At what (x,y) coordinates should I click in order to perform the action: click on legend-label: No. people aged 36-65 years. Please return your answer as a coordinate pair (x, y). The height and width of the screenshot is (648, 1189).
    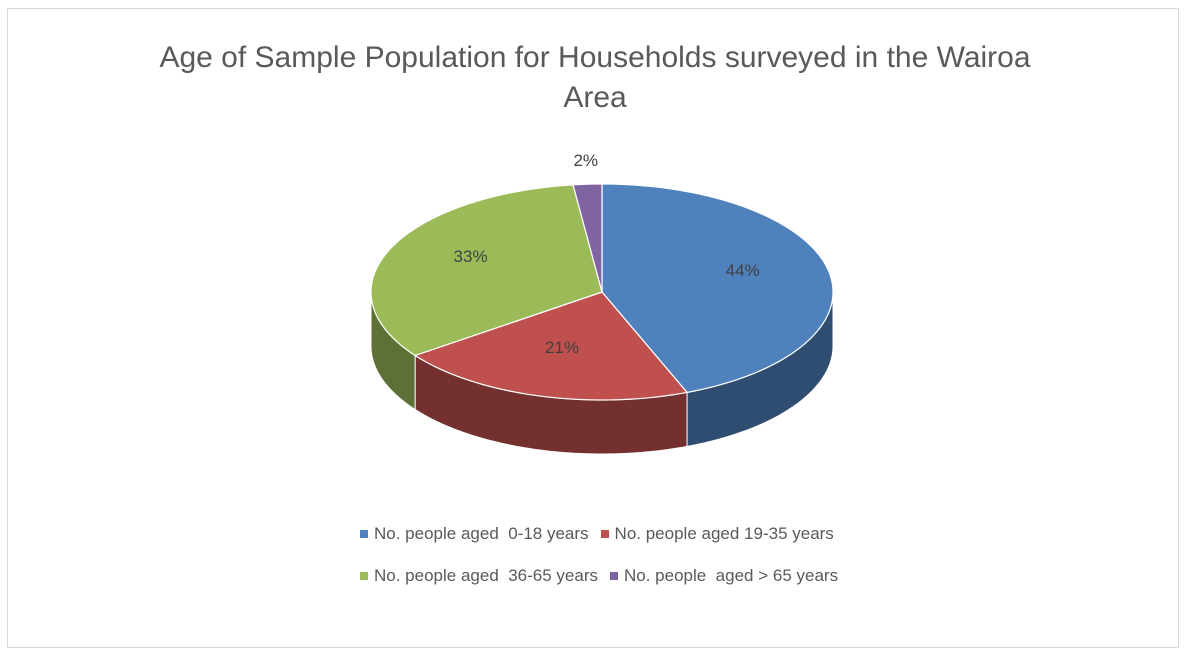
    Looking at the image, I should click on (486, 575).